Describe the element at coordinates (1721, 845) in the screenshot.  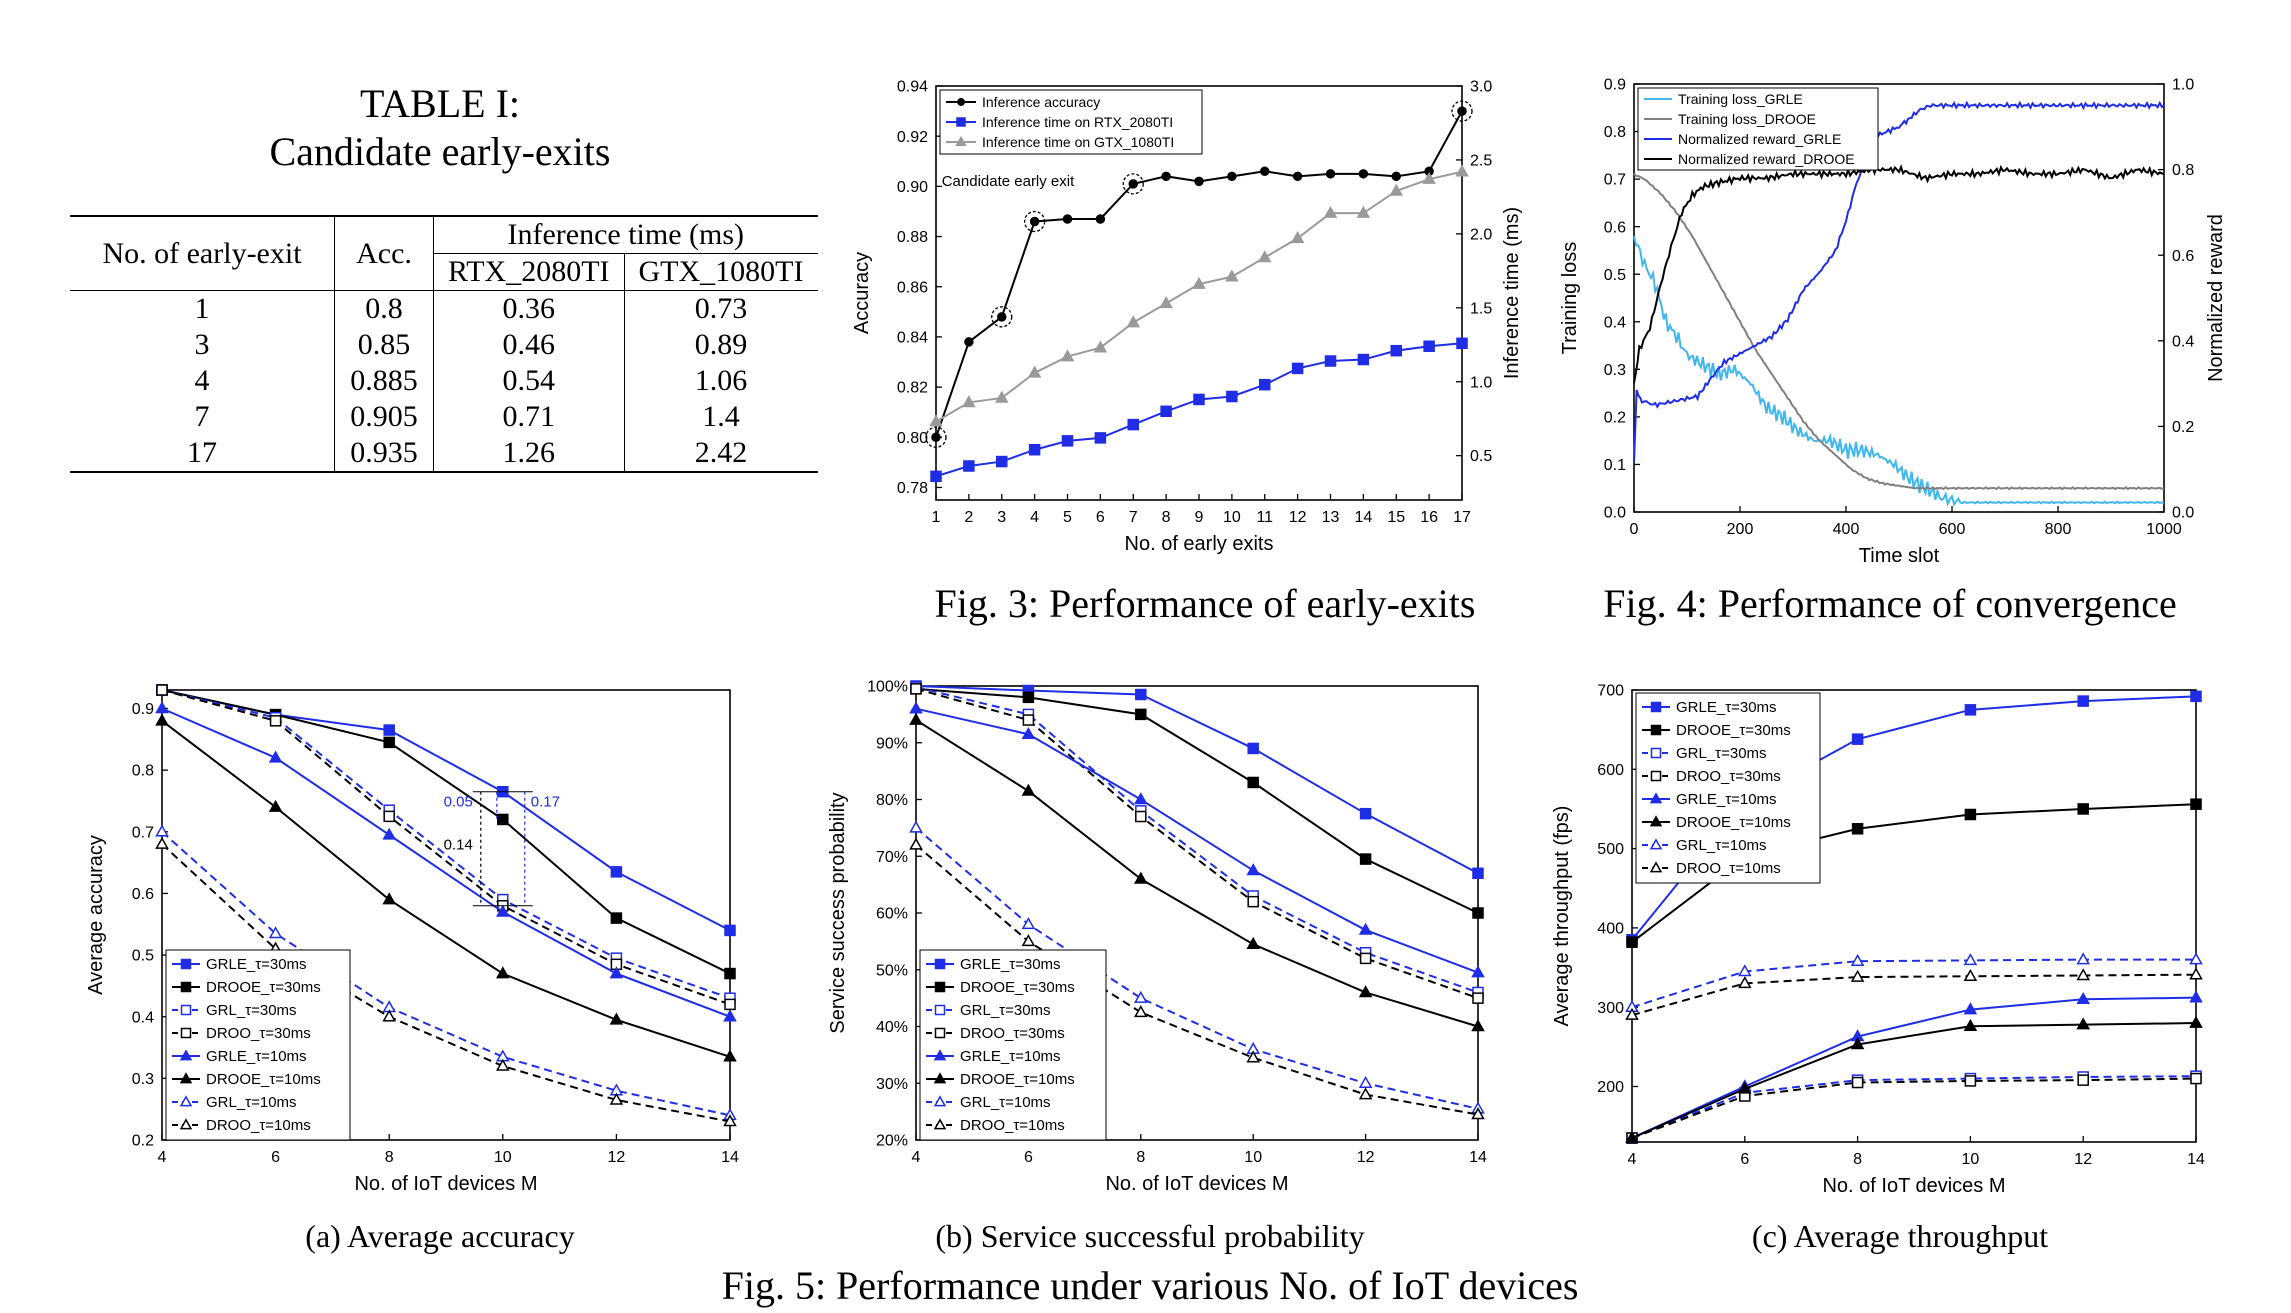
I see `fig5c-legend-label: GRL_τ=10ms` at that location.